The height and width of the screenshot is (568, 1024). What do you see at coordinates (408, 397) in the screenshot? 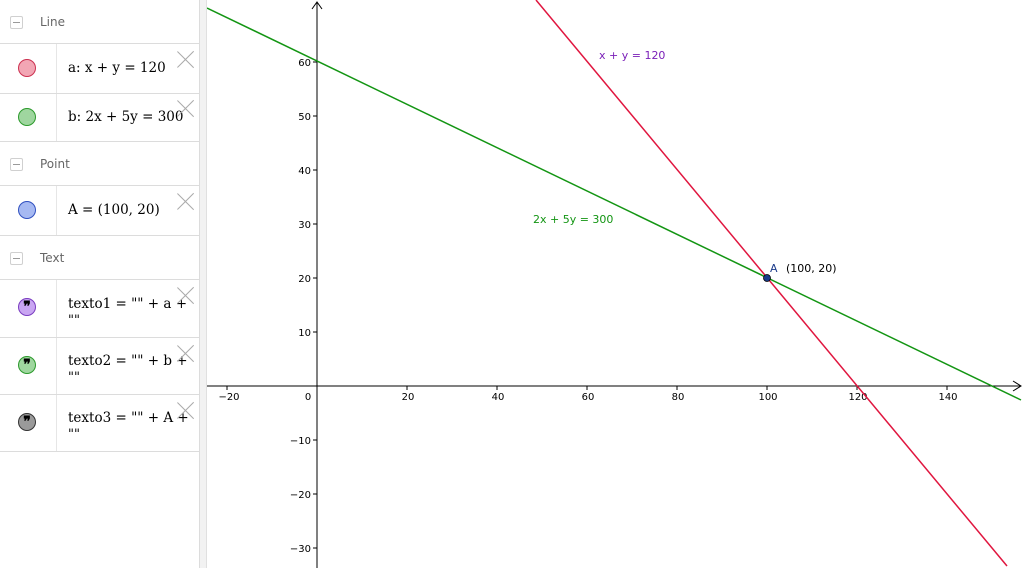
I see `x-tick-label: 20` at bounding box center [408, 397].